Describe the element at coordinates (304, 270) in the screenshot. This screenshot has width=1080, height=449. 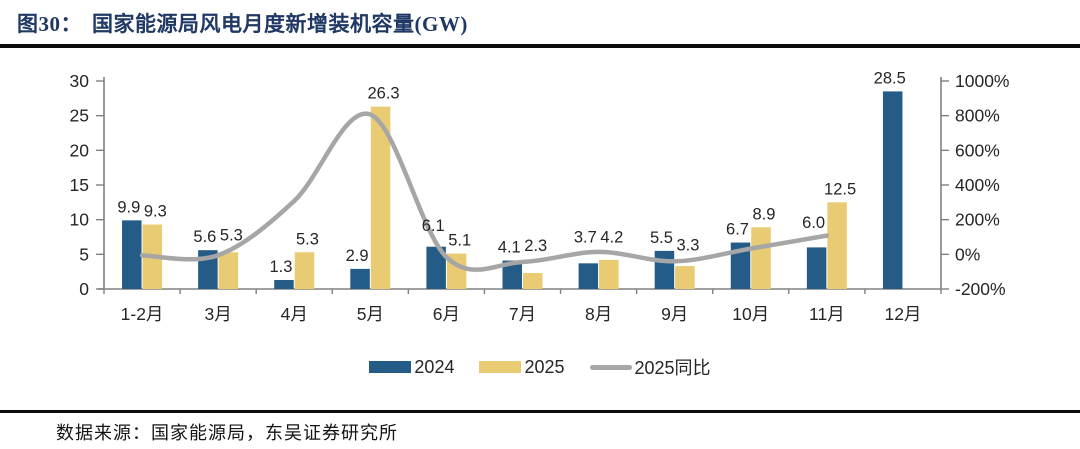
I see `bar-2025-4月` at that location.